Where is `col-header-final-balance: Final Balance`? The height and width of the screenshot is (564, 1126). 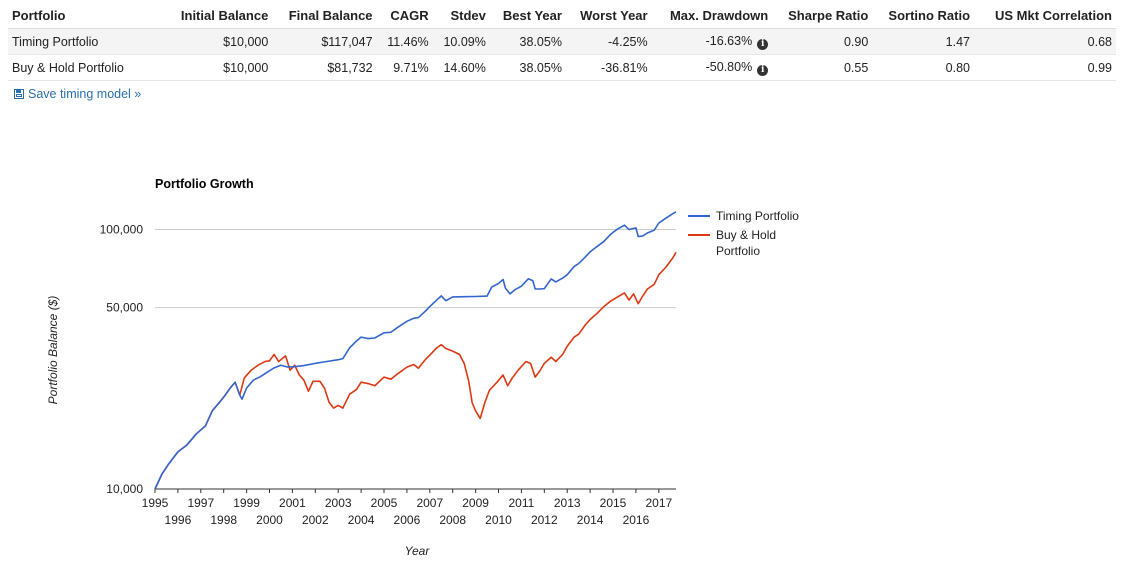
col-header-final-balance: Final Balance is located at coordinates (324, 16).